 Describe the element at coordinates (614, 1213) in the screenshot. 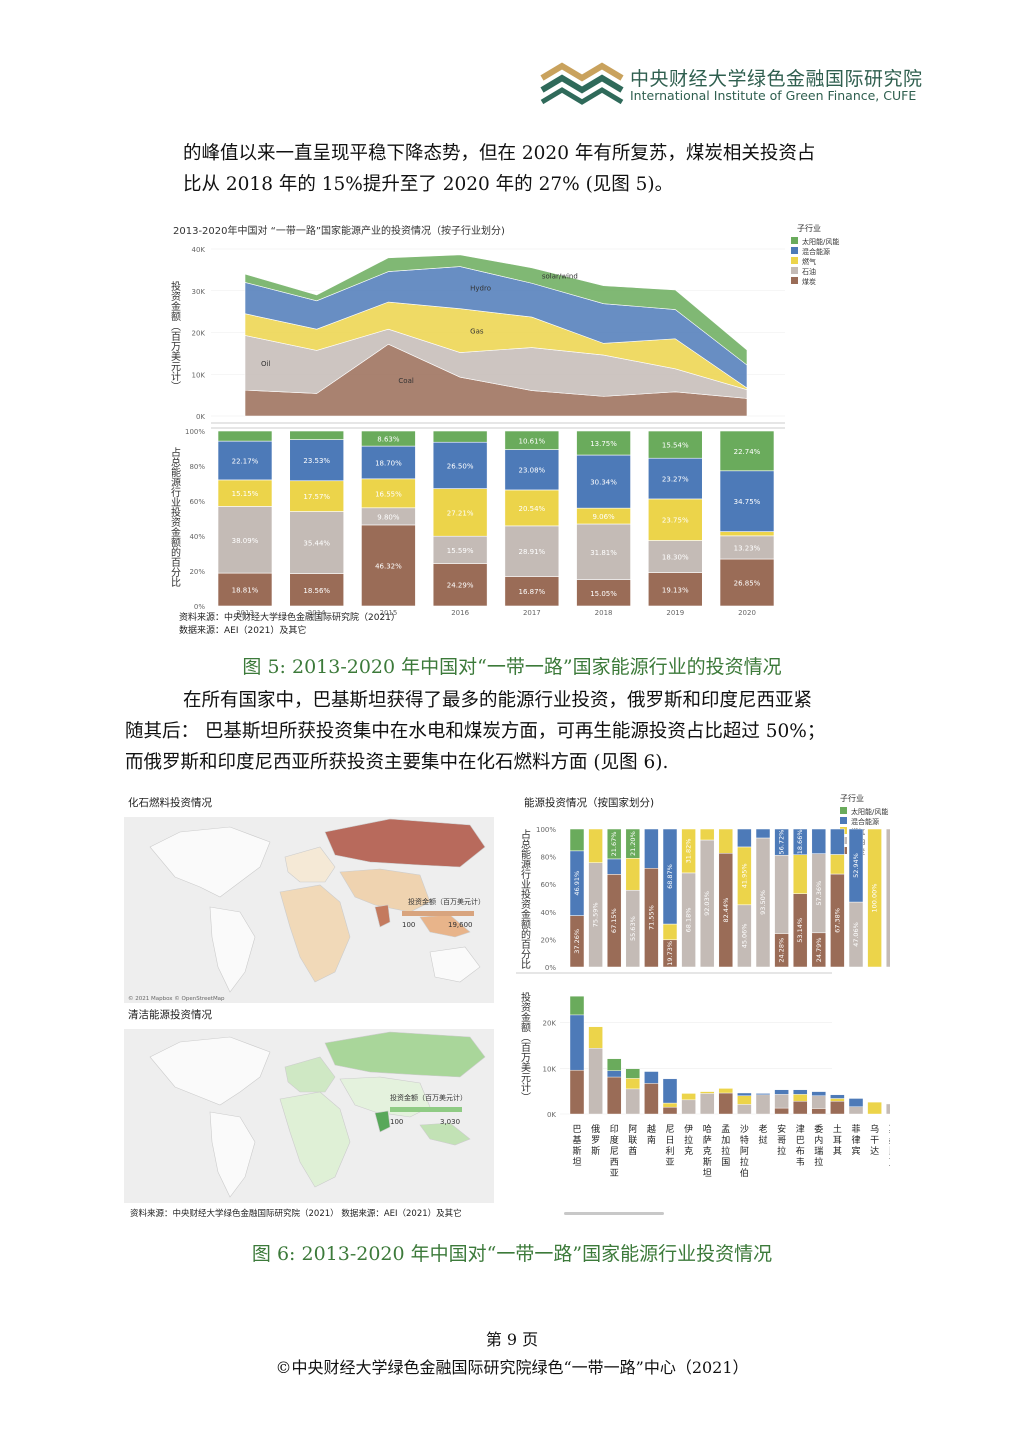

I see `horizontal-scrollbar` at that location.